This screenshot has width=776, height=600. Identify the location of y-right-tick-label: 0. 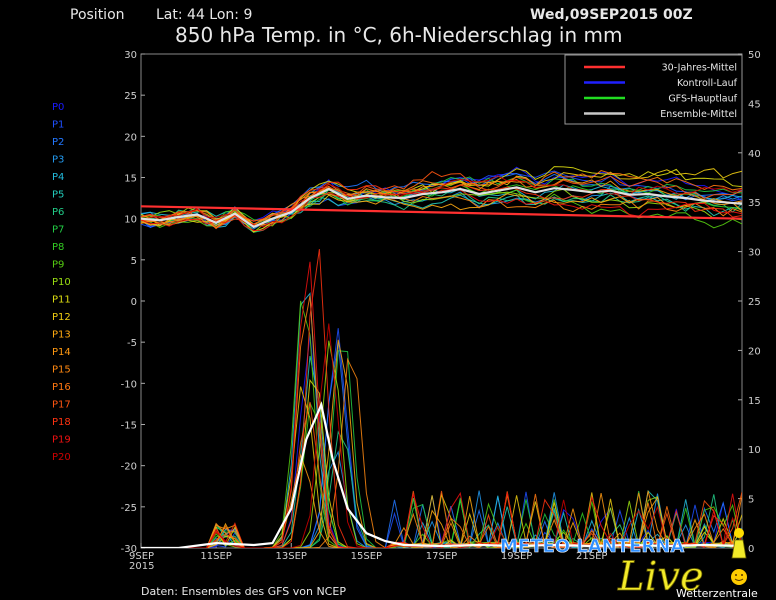
(751, 549).